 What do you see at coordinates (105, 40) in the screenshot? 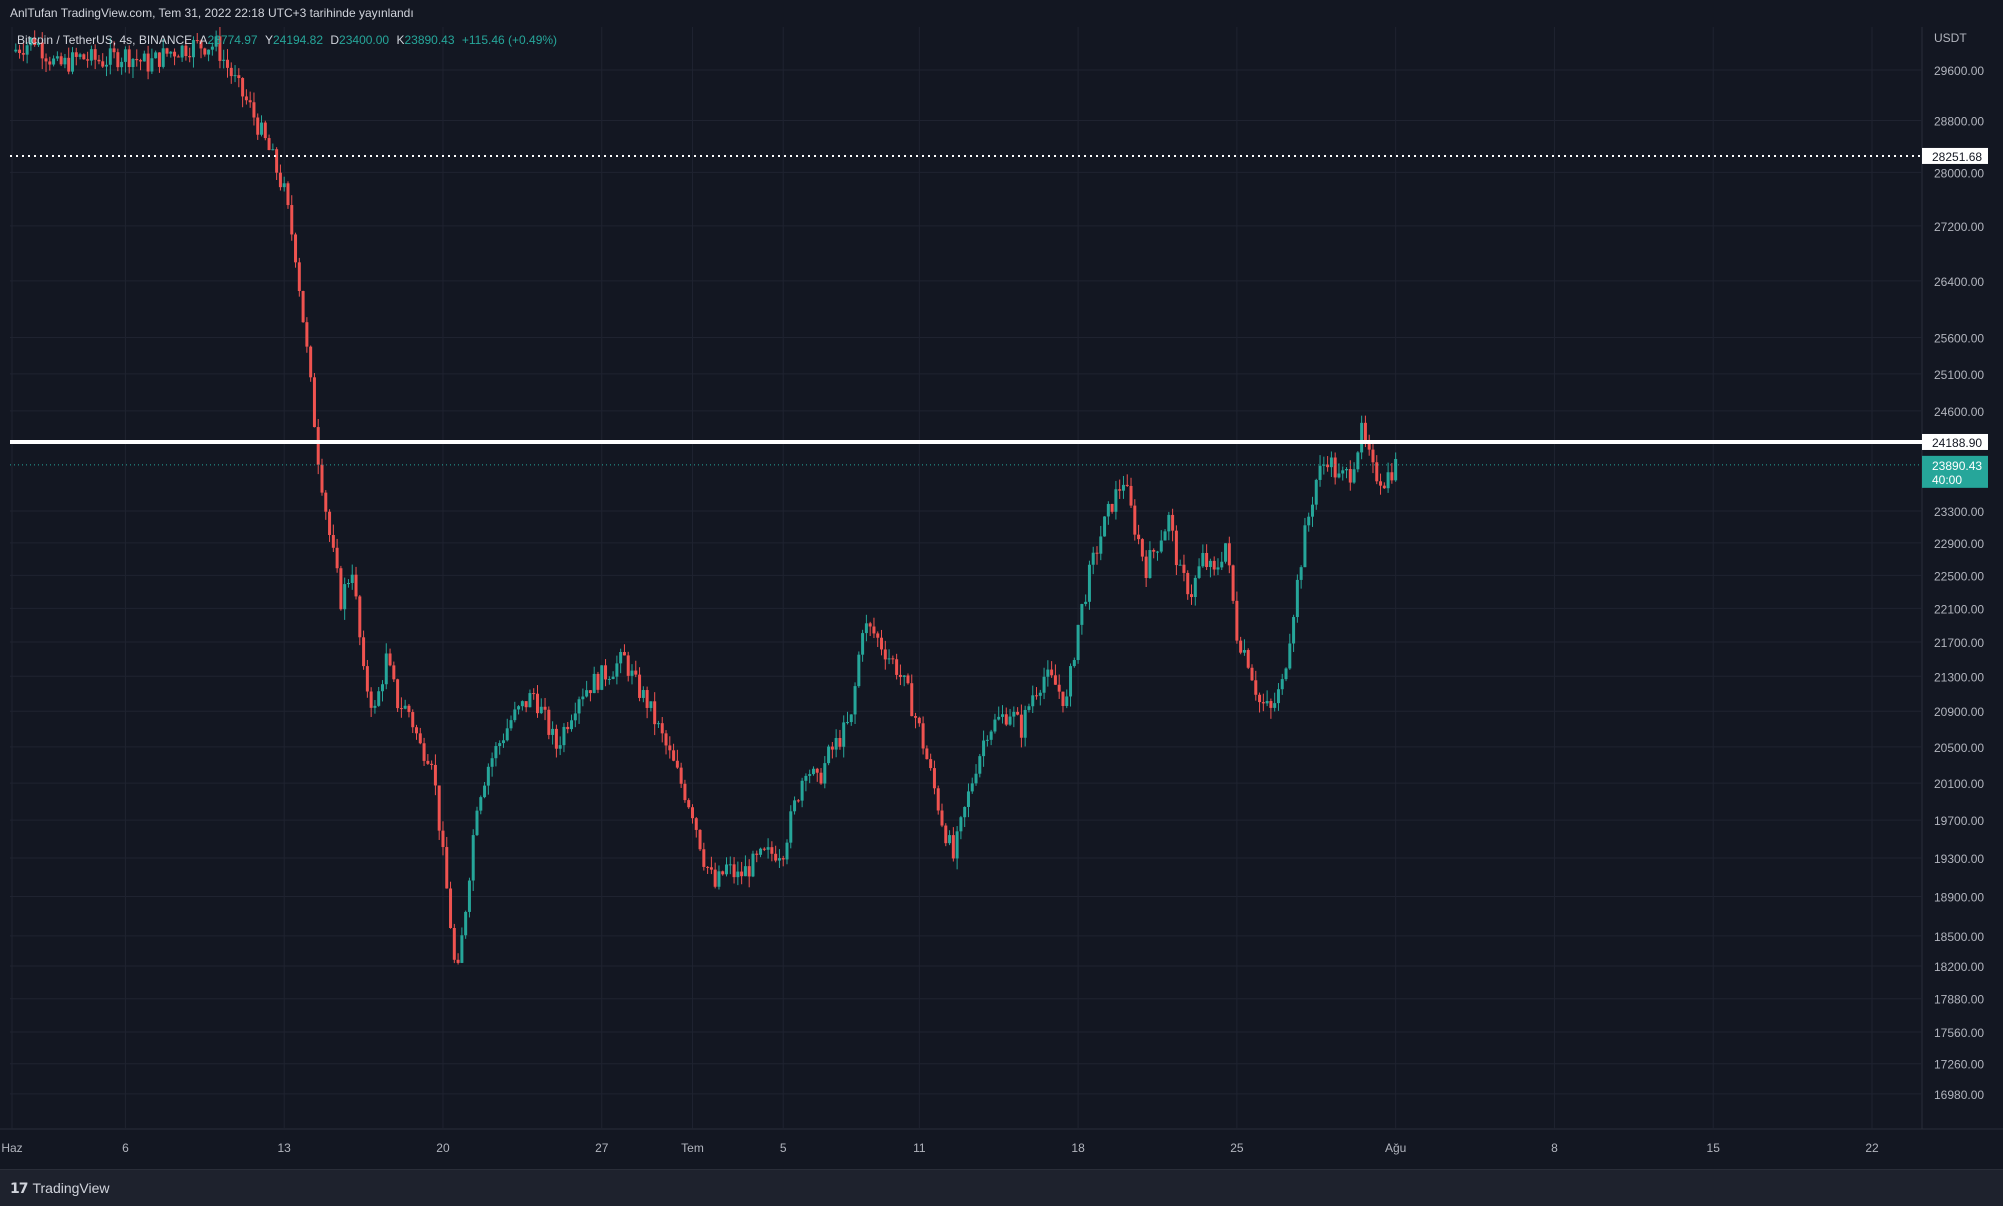
I see `symbol-title: Bitcoin / TetherUS, 4s, BINANCE` at bounding box center [105, 40].